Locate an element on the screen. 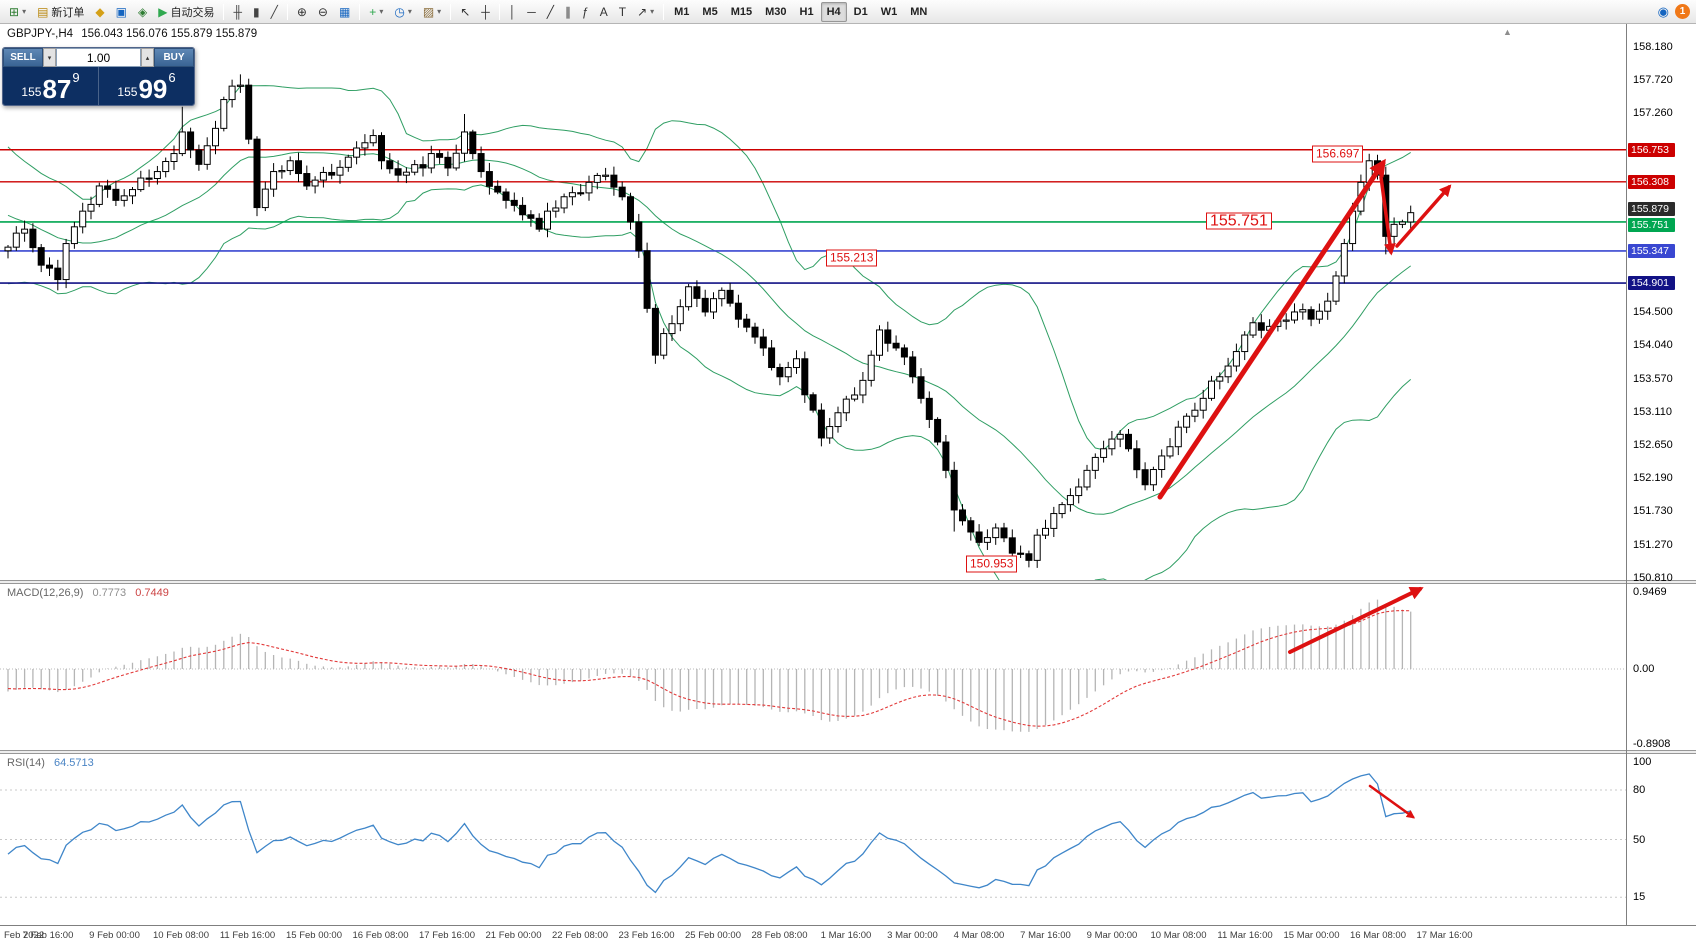 The image size is (1696, 947). strategy-tester-button: ◈ is located at coordinates (142, 12).